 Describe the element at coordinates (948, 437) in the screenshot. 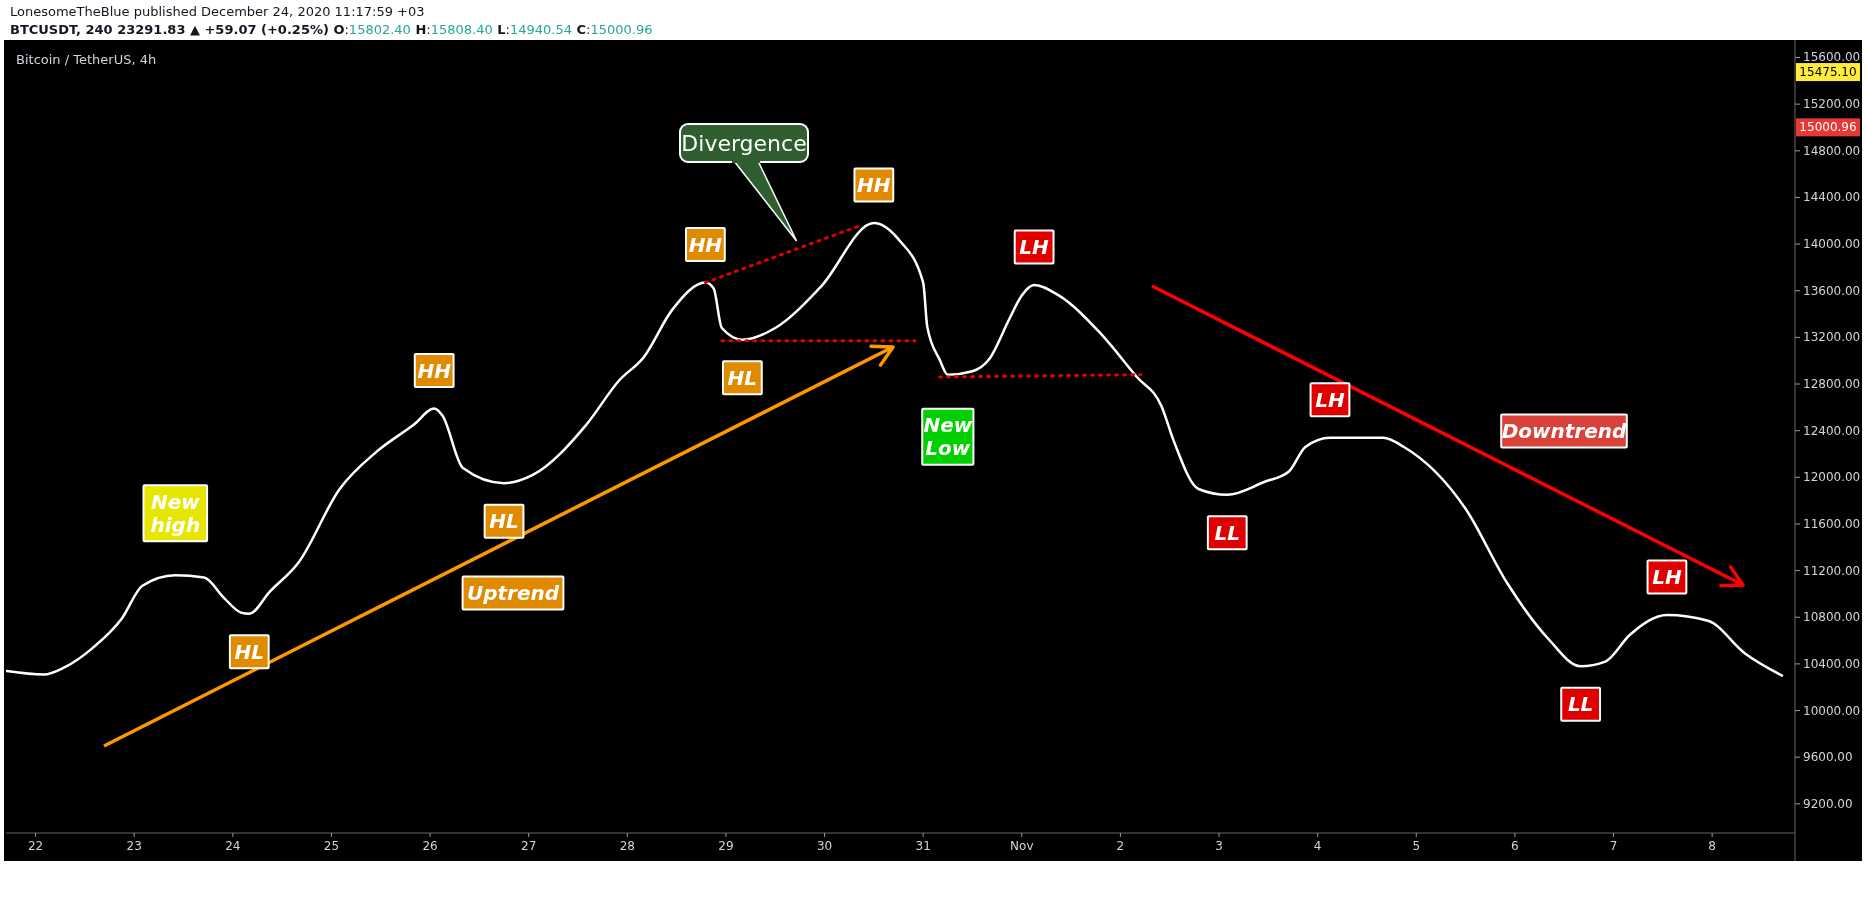

I see `annotation: New Low` at that location.